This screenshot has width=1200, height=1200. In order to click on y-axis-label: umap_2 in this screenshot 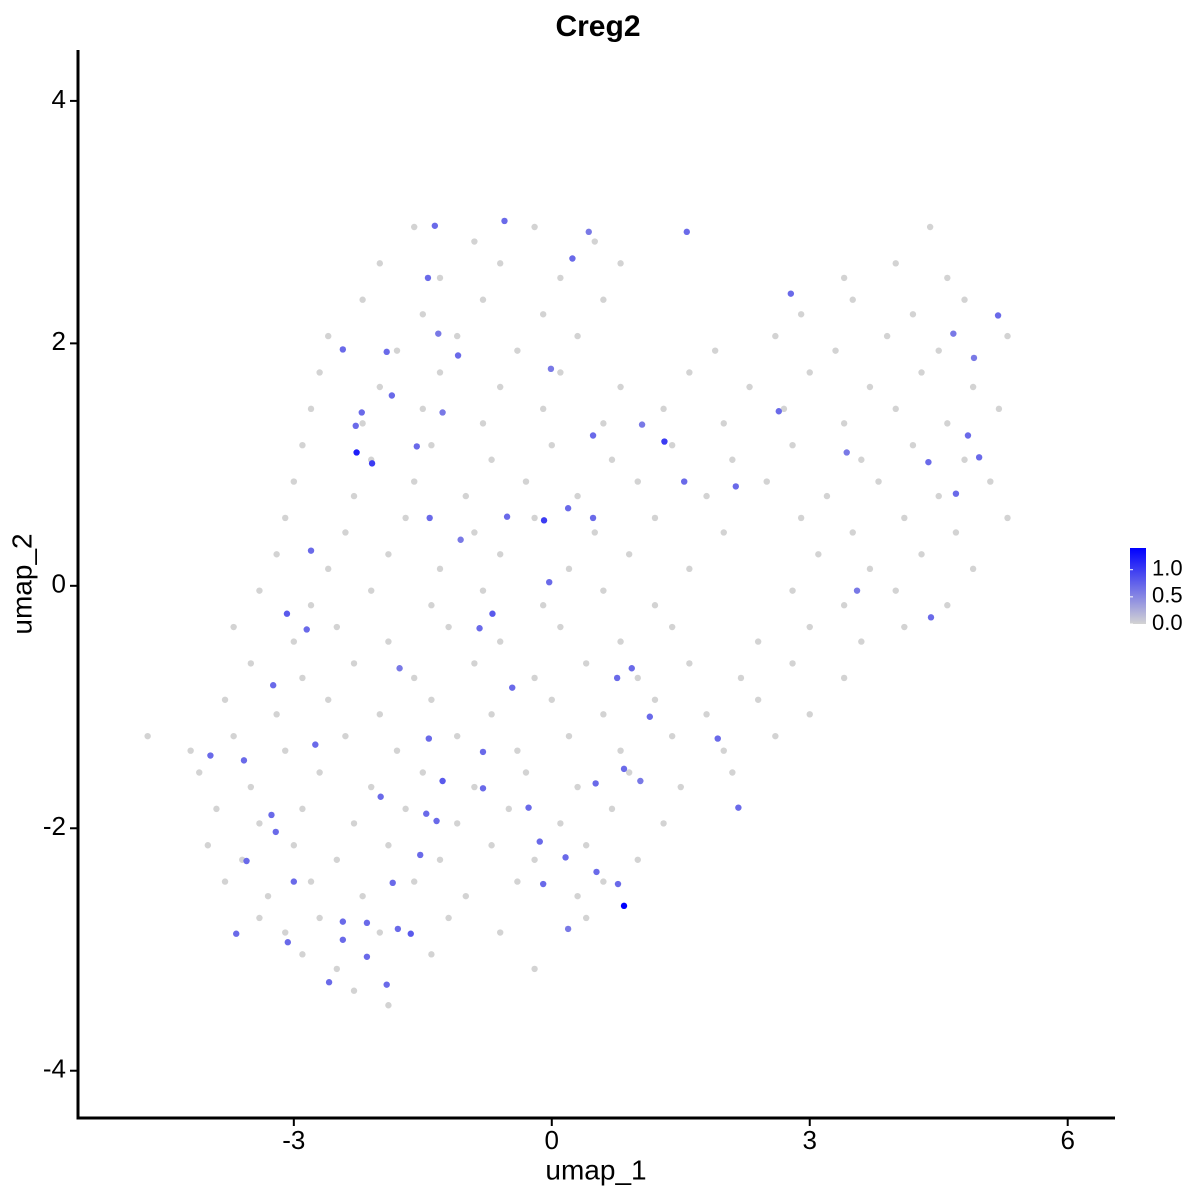, I will do `click(21, 583)`.